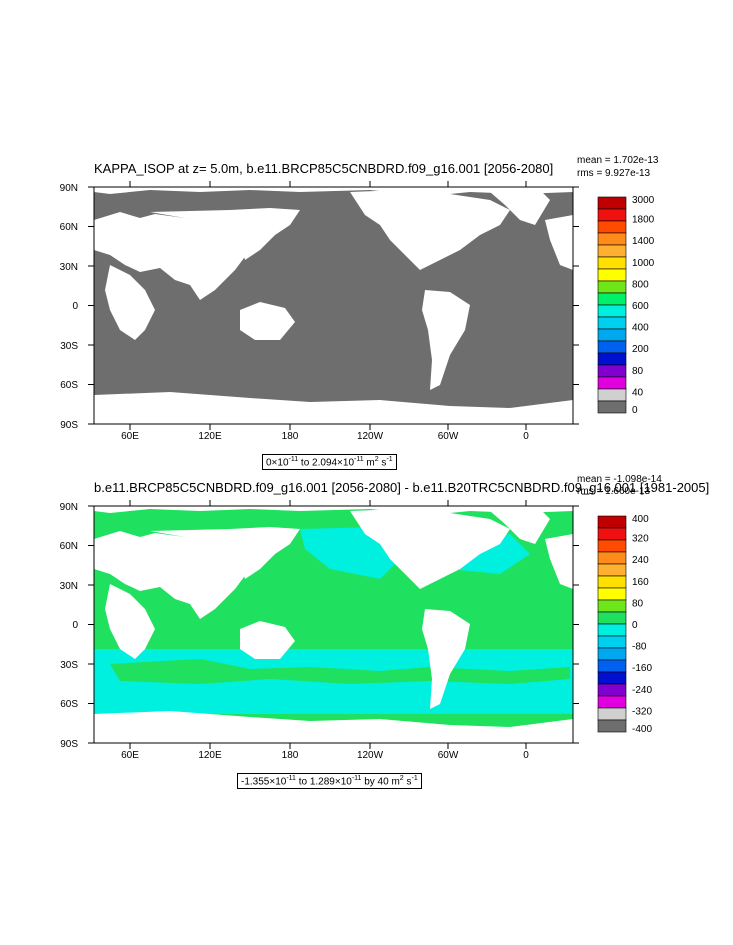 Image resolution: width=733 pixels, height=945 pixels. I want to click on panel2-lon-60e: 60E, so click(130, 754).